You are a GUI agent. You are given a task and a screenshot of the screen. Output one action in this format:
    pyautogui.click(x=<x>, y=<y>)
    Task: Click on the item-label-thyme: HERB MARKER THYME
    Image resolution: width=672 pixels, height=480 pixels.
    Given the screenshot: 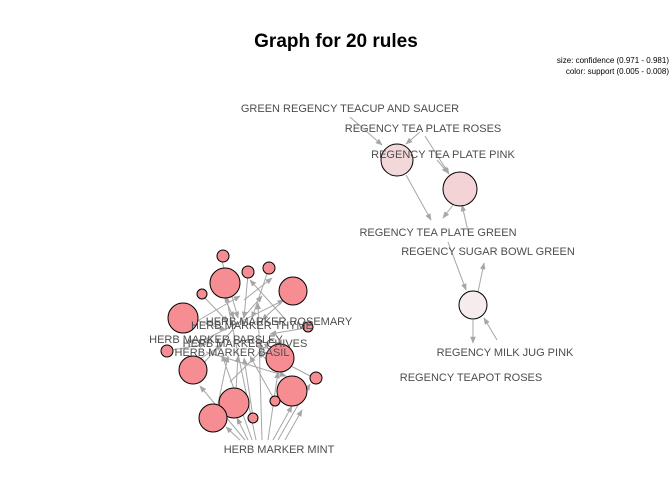 What is the action you would take?
    pyautogui.click(x=252, y=326)
    